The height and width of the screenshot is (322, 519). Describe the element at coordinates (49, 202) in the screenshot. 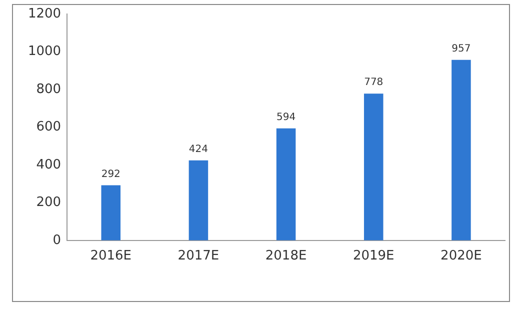

I see `y-tick-label: 200` at that location.